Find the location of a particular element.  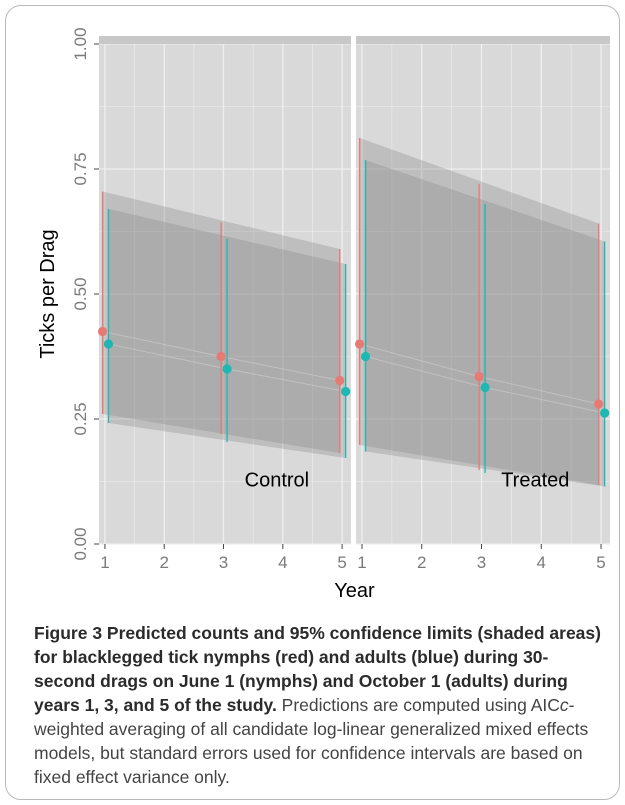

caption-body-1: Predictions are computed using AIC is located at coordinates (418, 705).